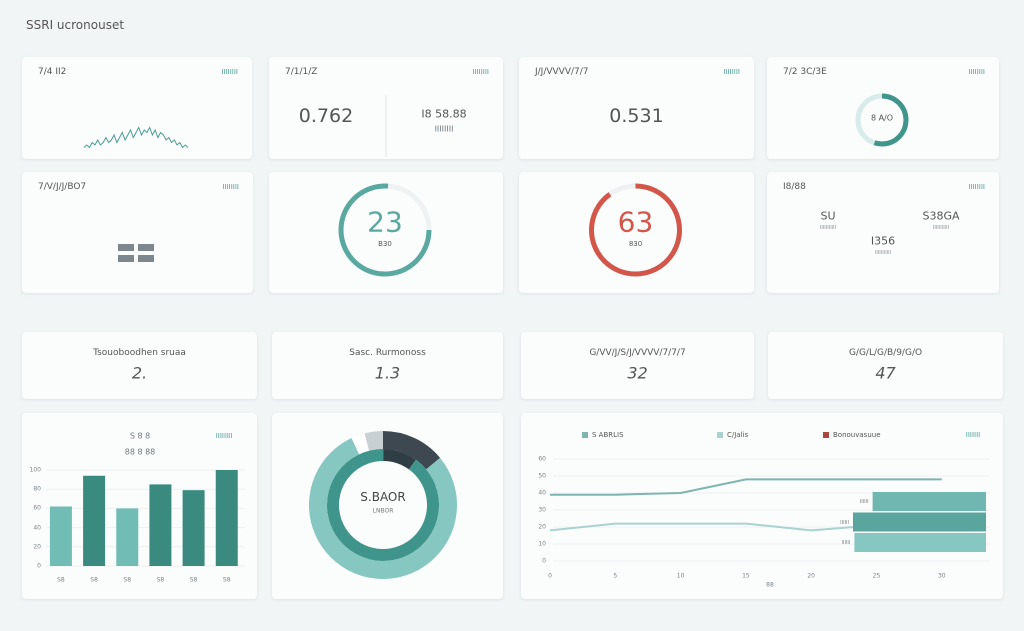 The width and height of the screenshot is (1024, 631). What do you see at coordinates (383, 511) in the screenshot?
I see `donut-note: LNBOR` at bounding box center [383, 511].